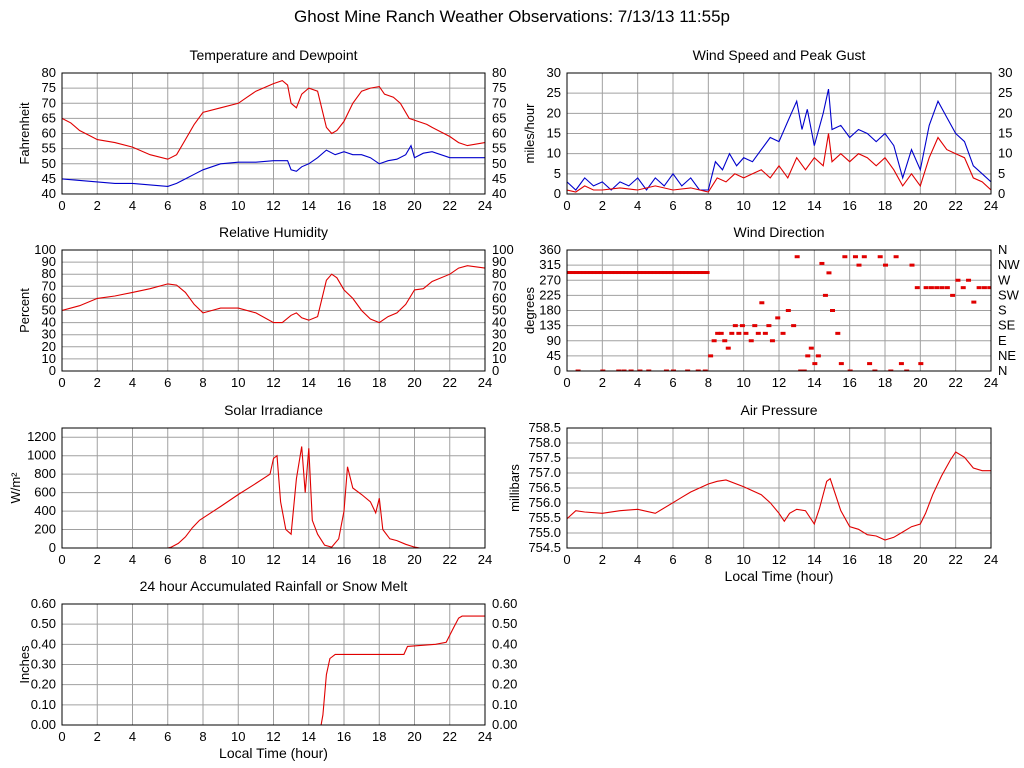  What do you see at coordinates (52, 547) in the screenshot?
I see `y-tick-label: 0` at bounding box center [52, 547].